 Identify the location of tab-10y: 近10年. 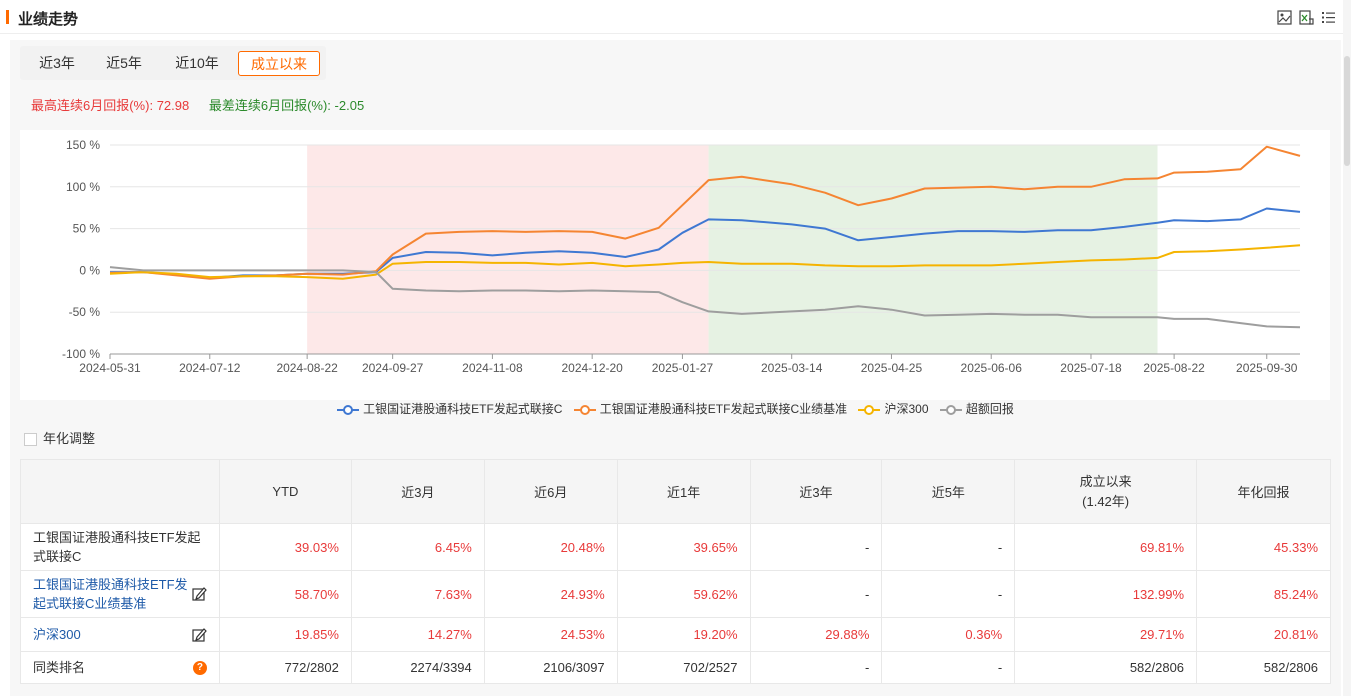
(197, 63).